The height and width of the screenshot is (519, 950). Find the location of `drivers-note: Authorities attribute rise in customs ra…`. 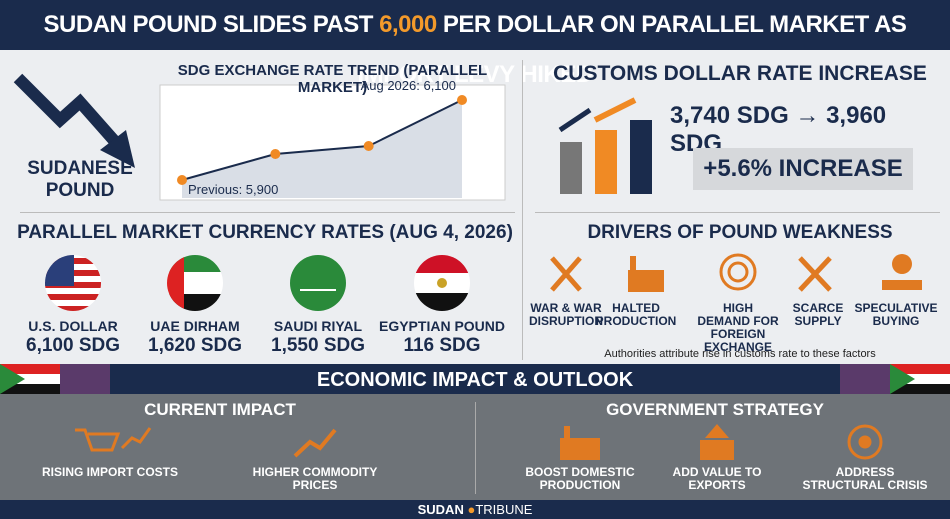

drivers-note: Authorities attribute rise in customs ra… is located at coordinates (740, 354).